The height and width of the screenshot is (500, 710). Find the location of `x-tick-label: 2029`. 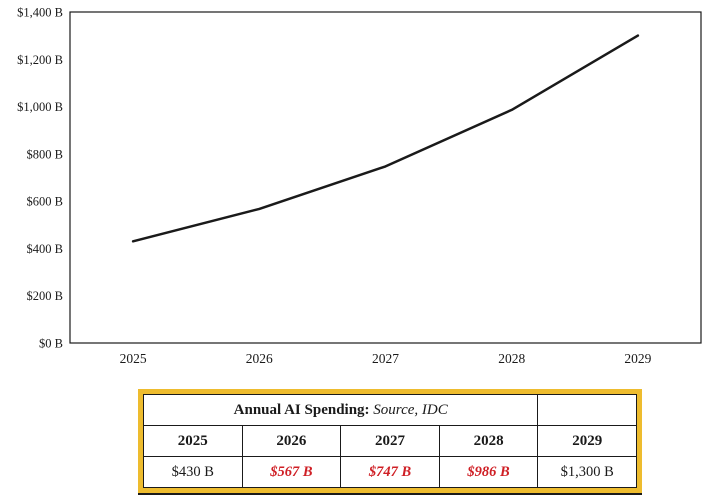

x-tick-label: 2029 is located at coordinates (637, 358).